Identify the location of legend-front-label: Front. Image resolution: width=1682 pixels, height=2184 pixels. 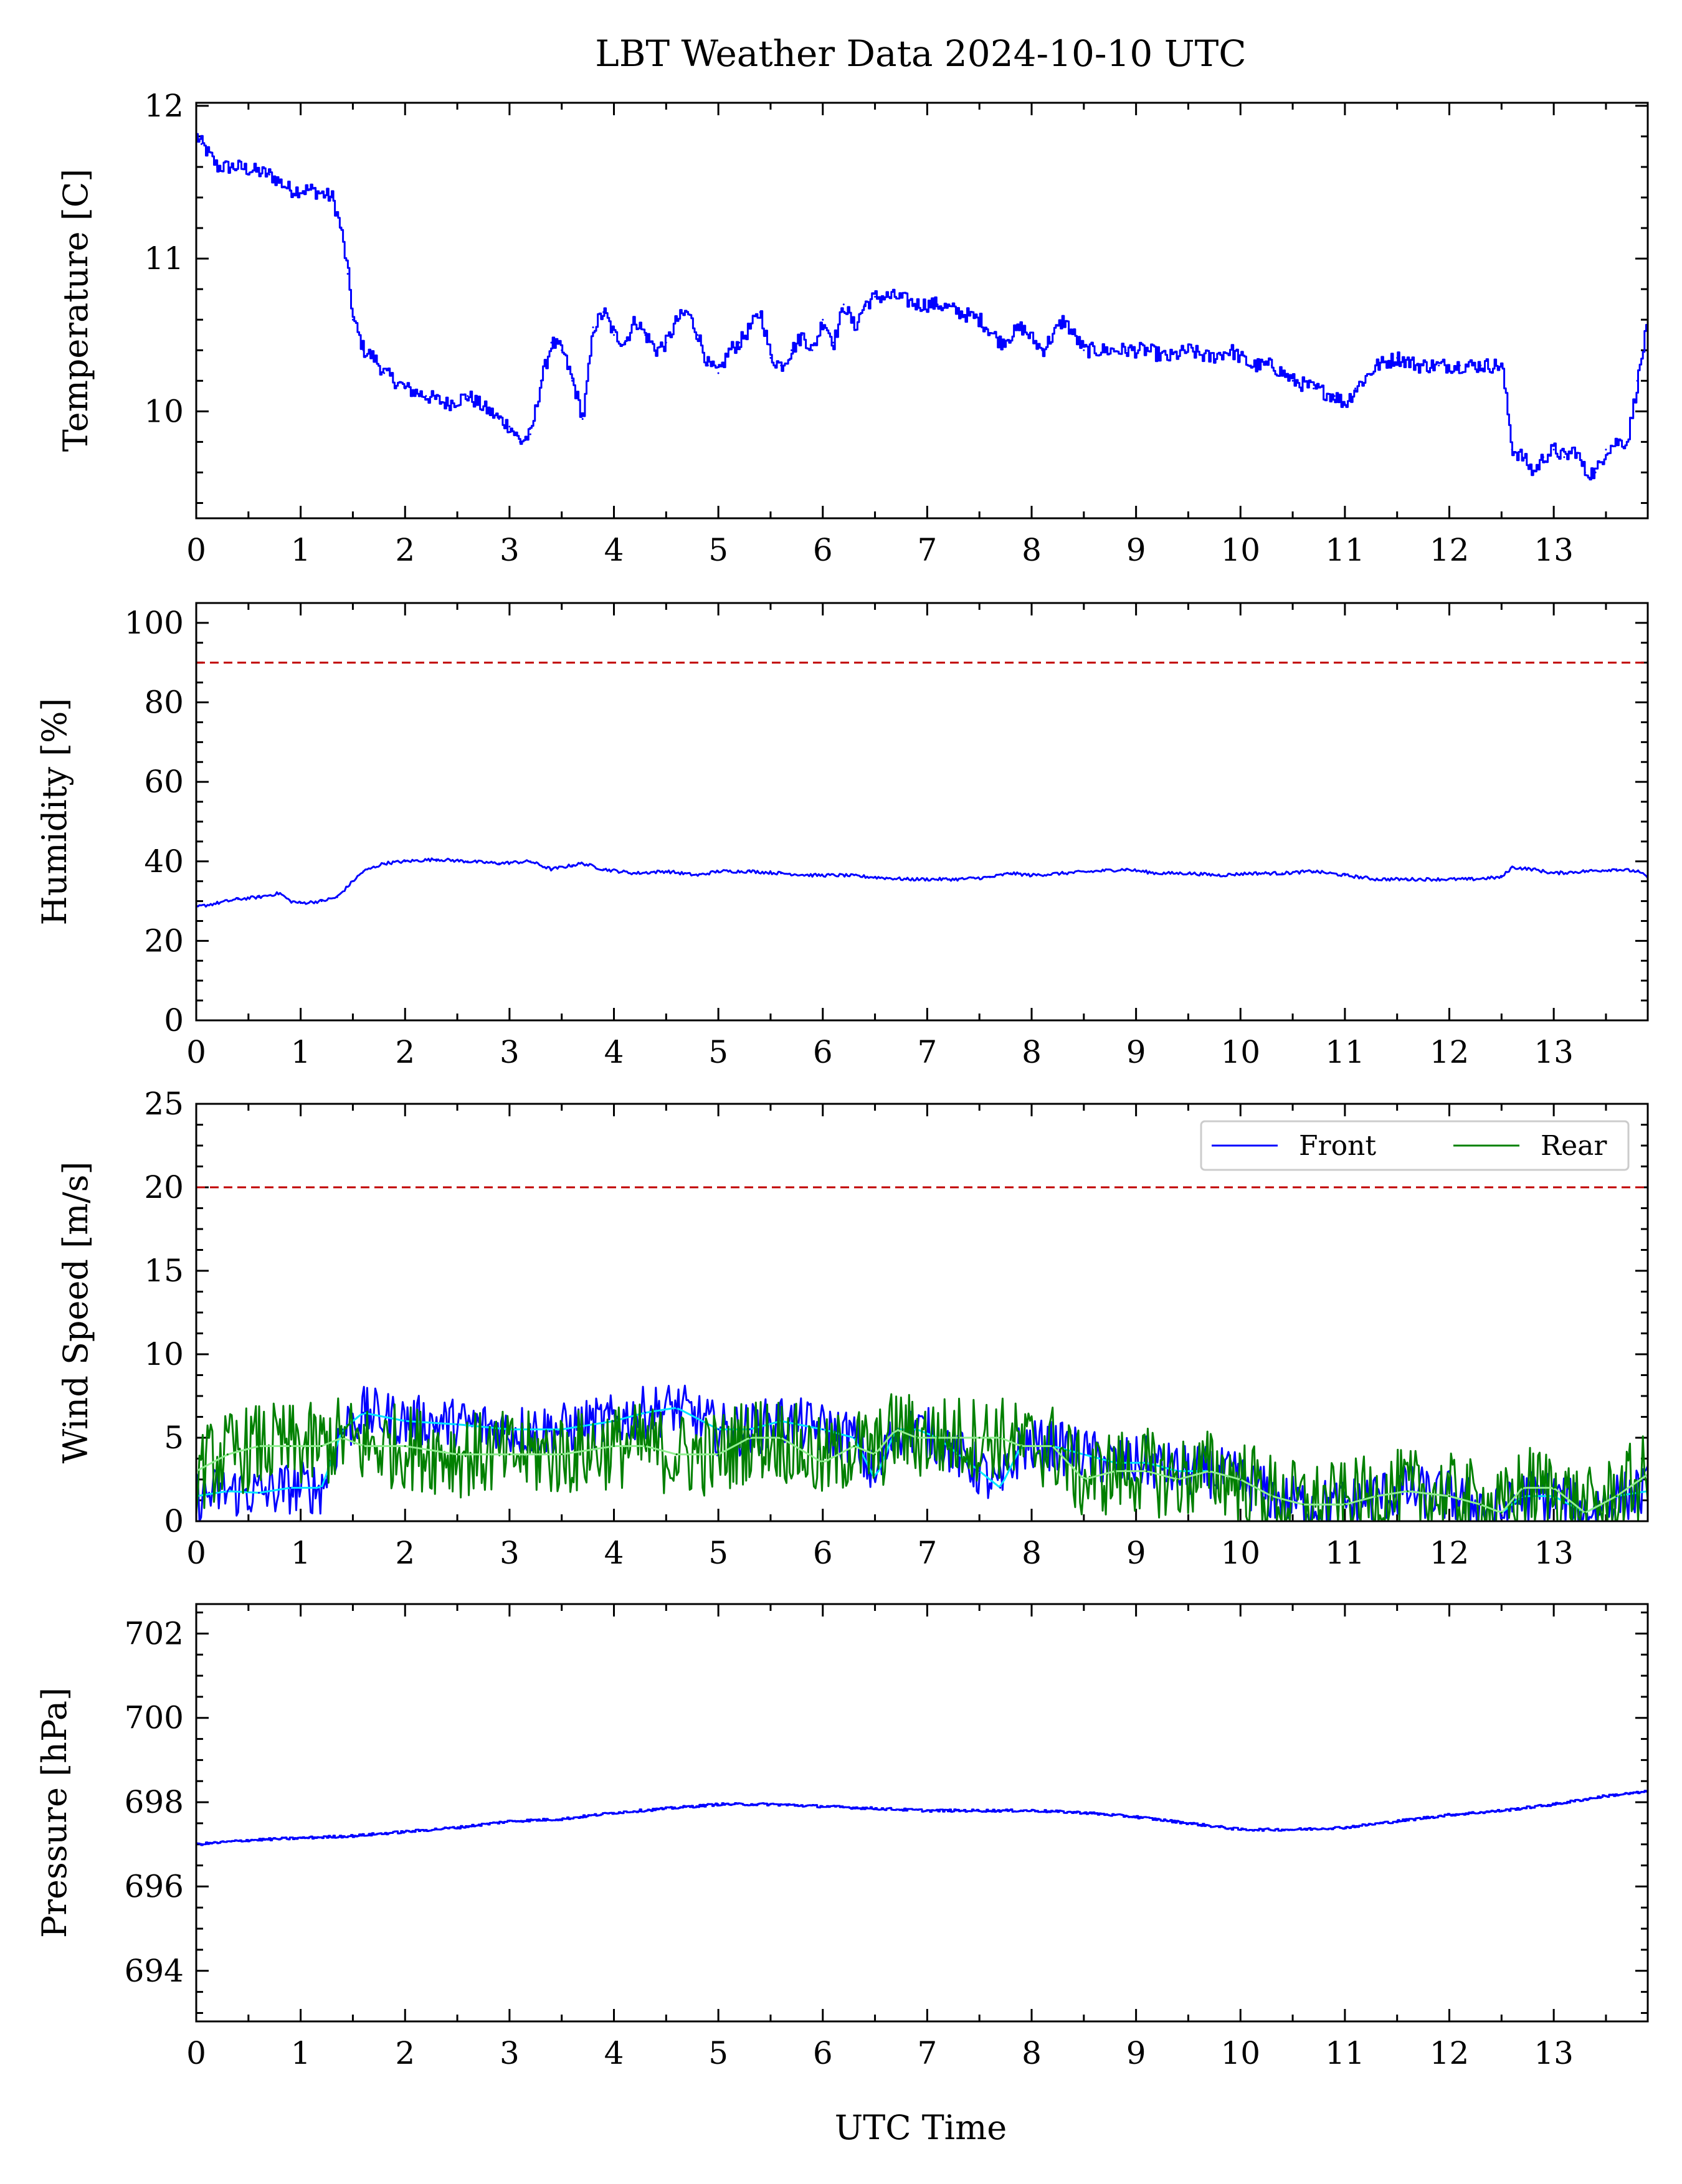
(1337, 1146).